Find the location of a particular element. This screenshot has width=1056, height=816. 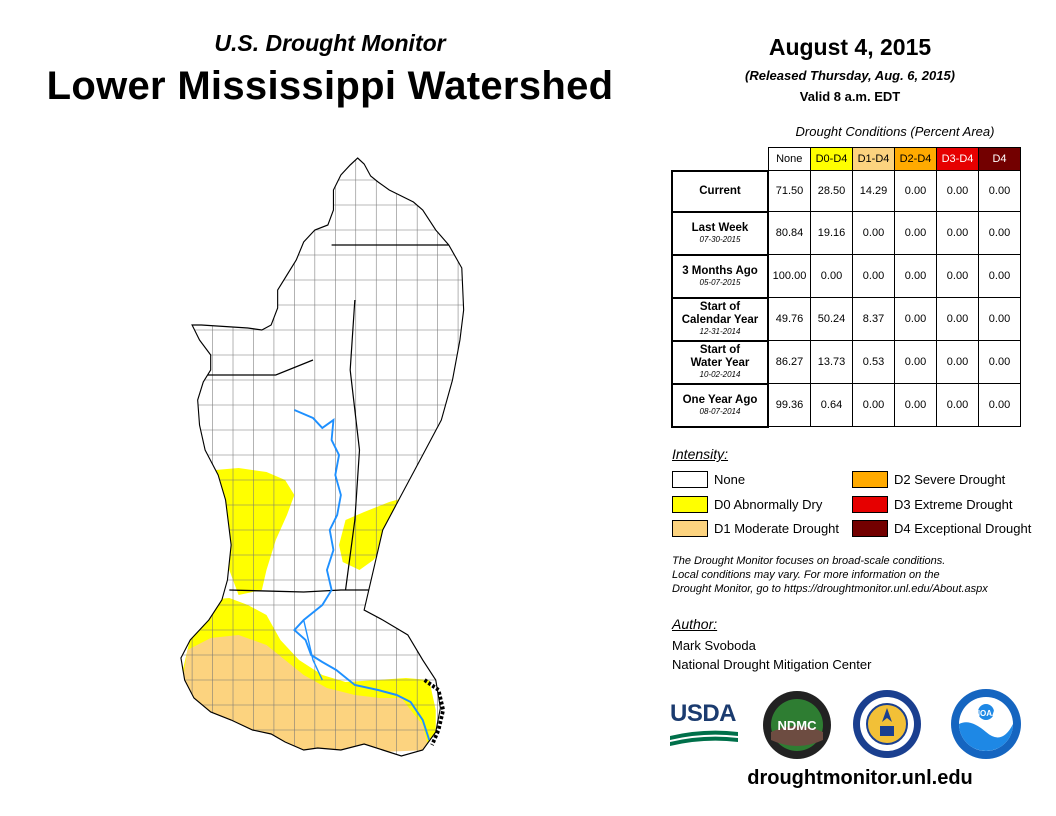

table-cell: 50.24 is located at coordinates (831, 319).